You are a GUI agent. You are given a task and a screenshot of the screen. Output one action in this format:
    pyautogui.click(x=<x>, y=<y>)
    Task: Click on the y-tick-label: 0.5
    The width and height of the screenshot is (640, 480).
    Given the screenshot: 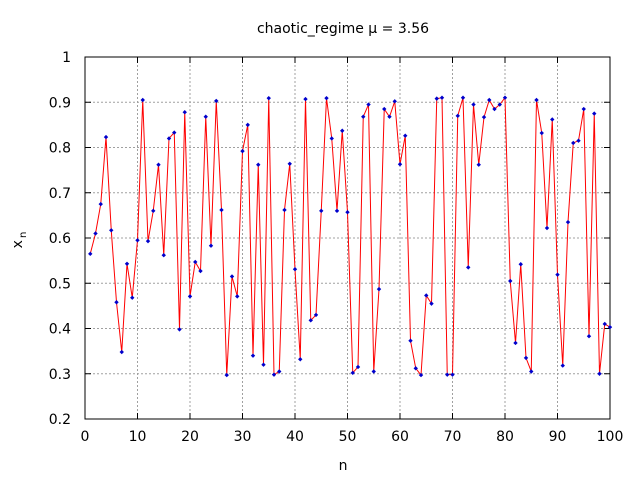 What is the action you would take?
    pyautogui.click(x=60, y=284)
    